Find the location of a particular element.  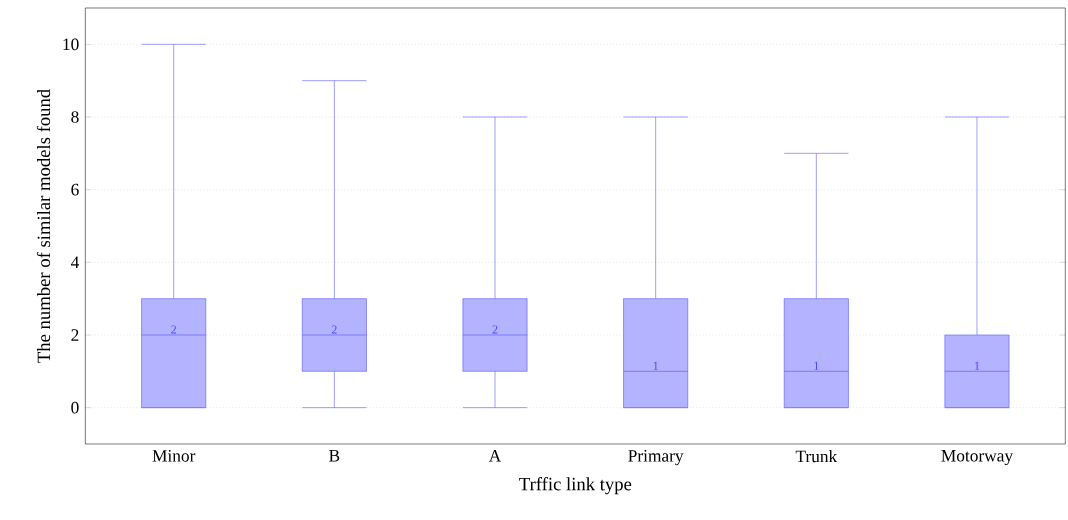

y-tick-label: 4 is located at coordinates (75, 262).